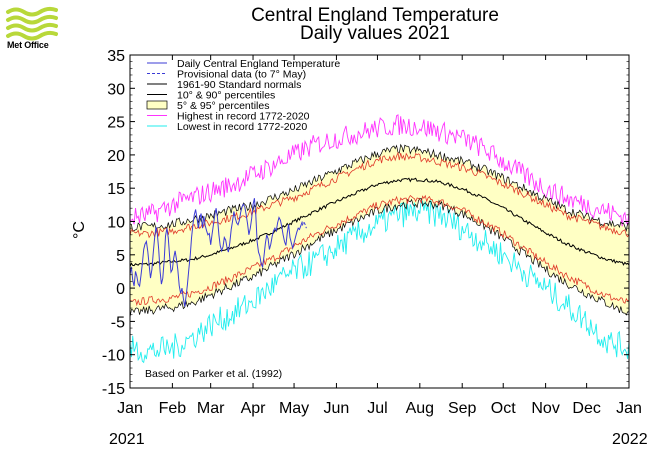 This screenshot has width=658, height=458. I want to click on x-tick-label: Oct, so click(503, 408).